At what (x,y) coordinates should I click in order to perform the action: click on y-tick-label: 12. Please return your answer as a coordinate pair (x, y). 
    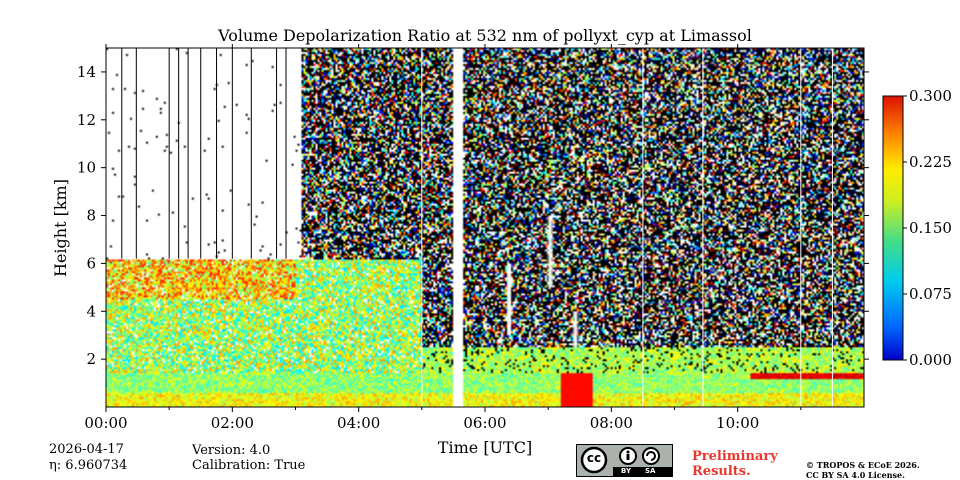
    Looking at the image, I should click on (86, 120).